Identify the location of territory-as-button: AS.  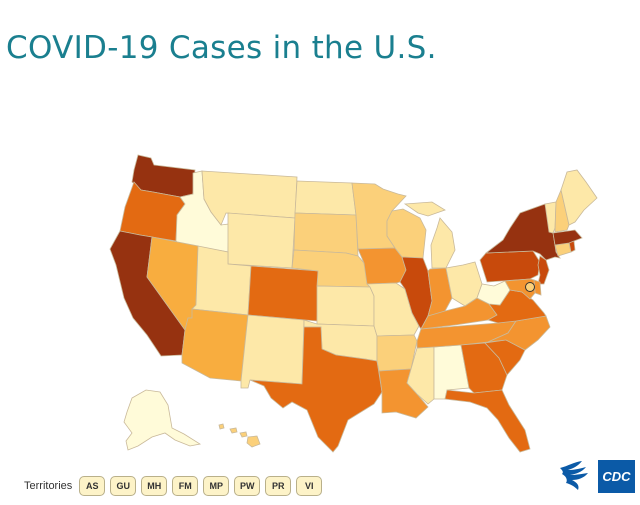
(92, 486).